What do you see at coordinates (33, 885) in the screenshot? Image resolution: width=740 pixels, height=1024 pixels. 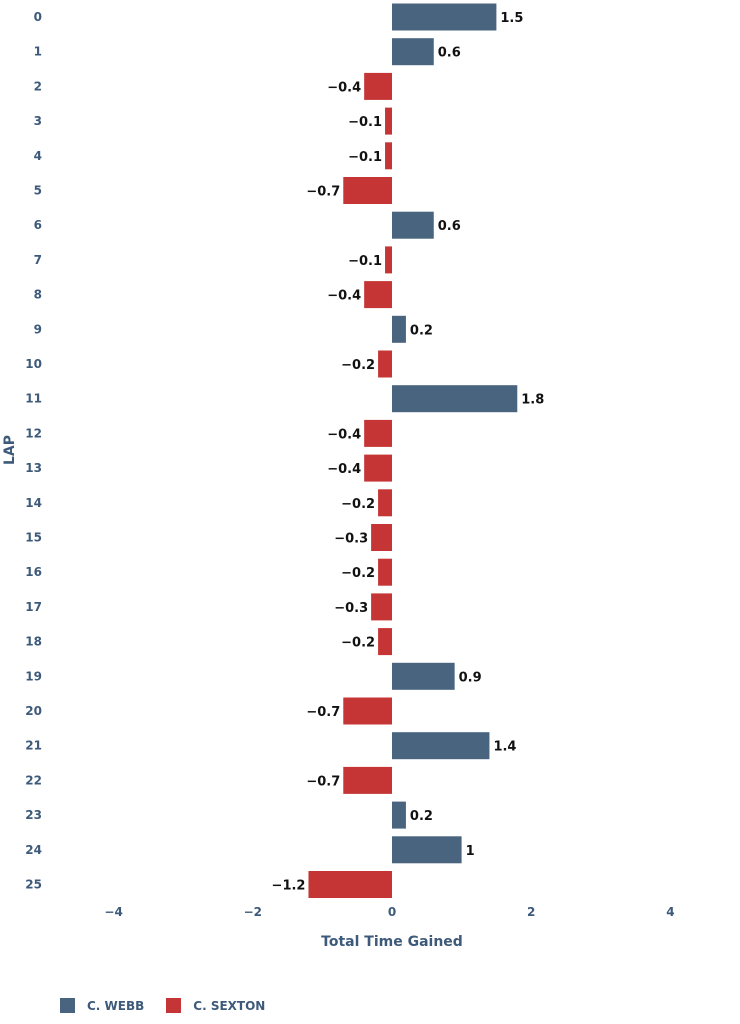 I see `category-label: 25` at bounding box center [33, 885].